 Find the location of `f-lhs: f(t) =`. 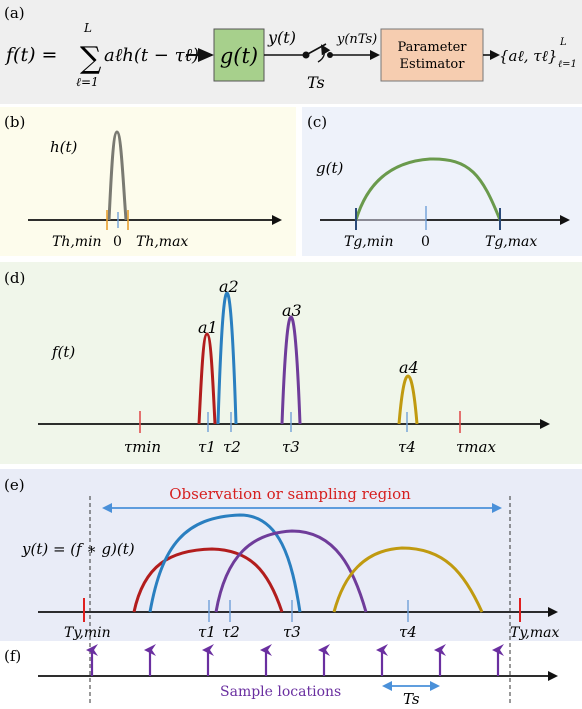

f-lhs: f(t) = is located at coordinates (30, 55).